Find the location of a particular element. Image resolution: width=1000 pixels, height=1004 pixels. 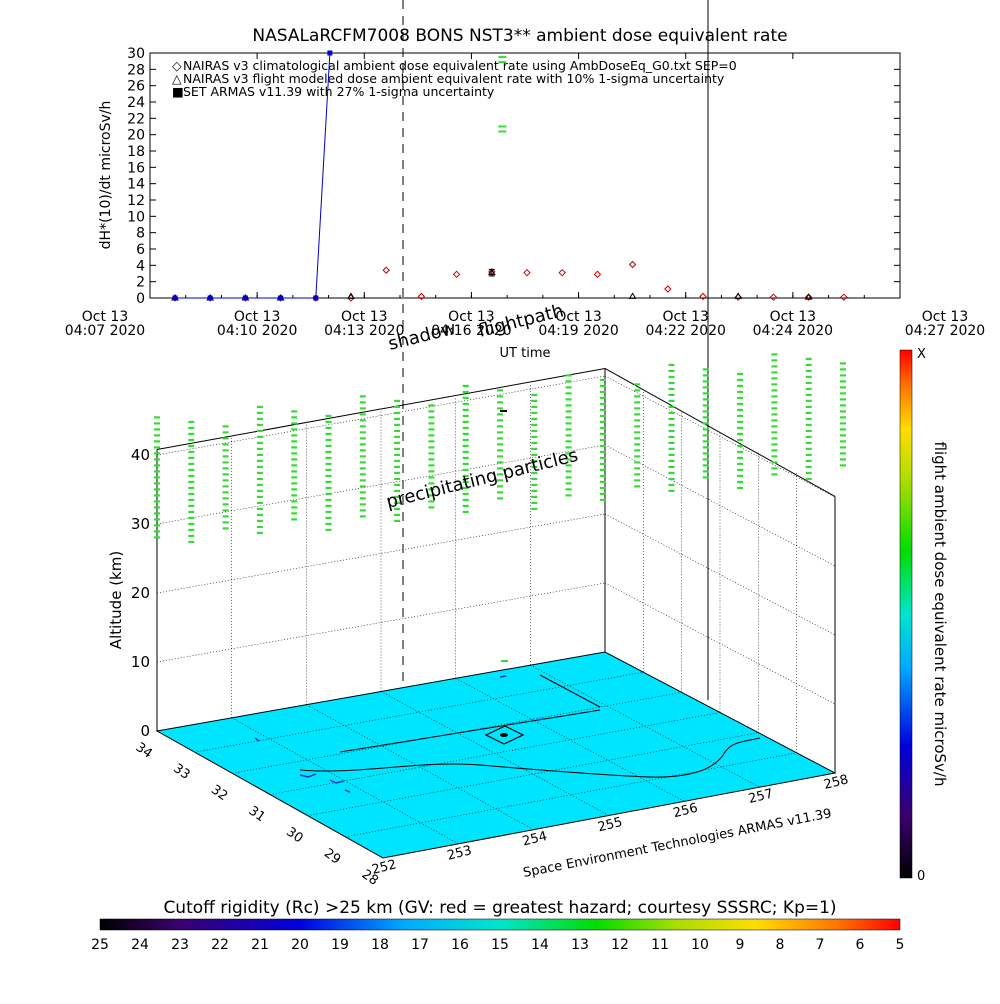

y-tick-label: 12 is located at coordinates (136, 201).